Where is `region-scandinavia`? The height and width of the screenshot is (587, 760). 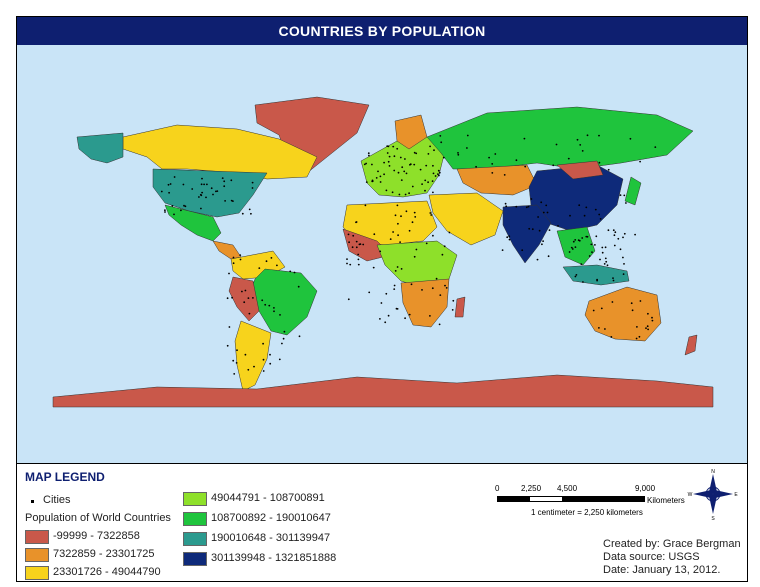
region-scandinavia is located at coordinates (411, 132).